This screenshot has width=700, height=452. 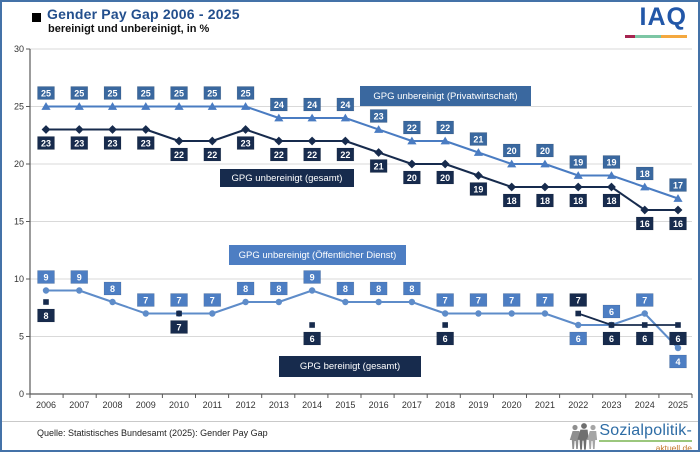 What do you see at coordinates (312, 405) in the screenshot?
I see `svg-text: 2014` at bounding box center [312, 405].